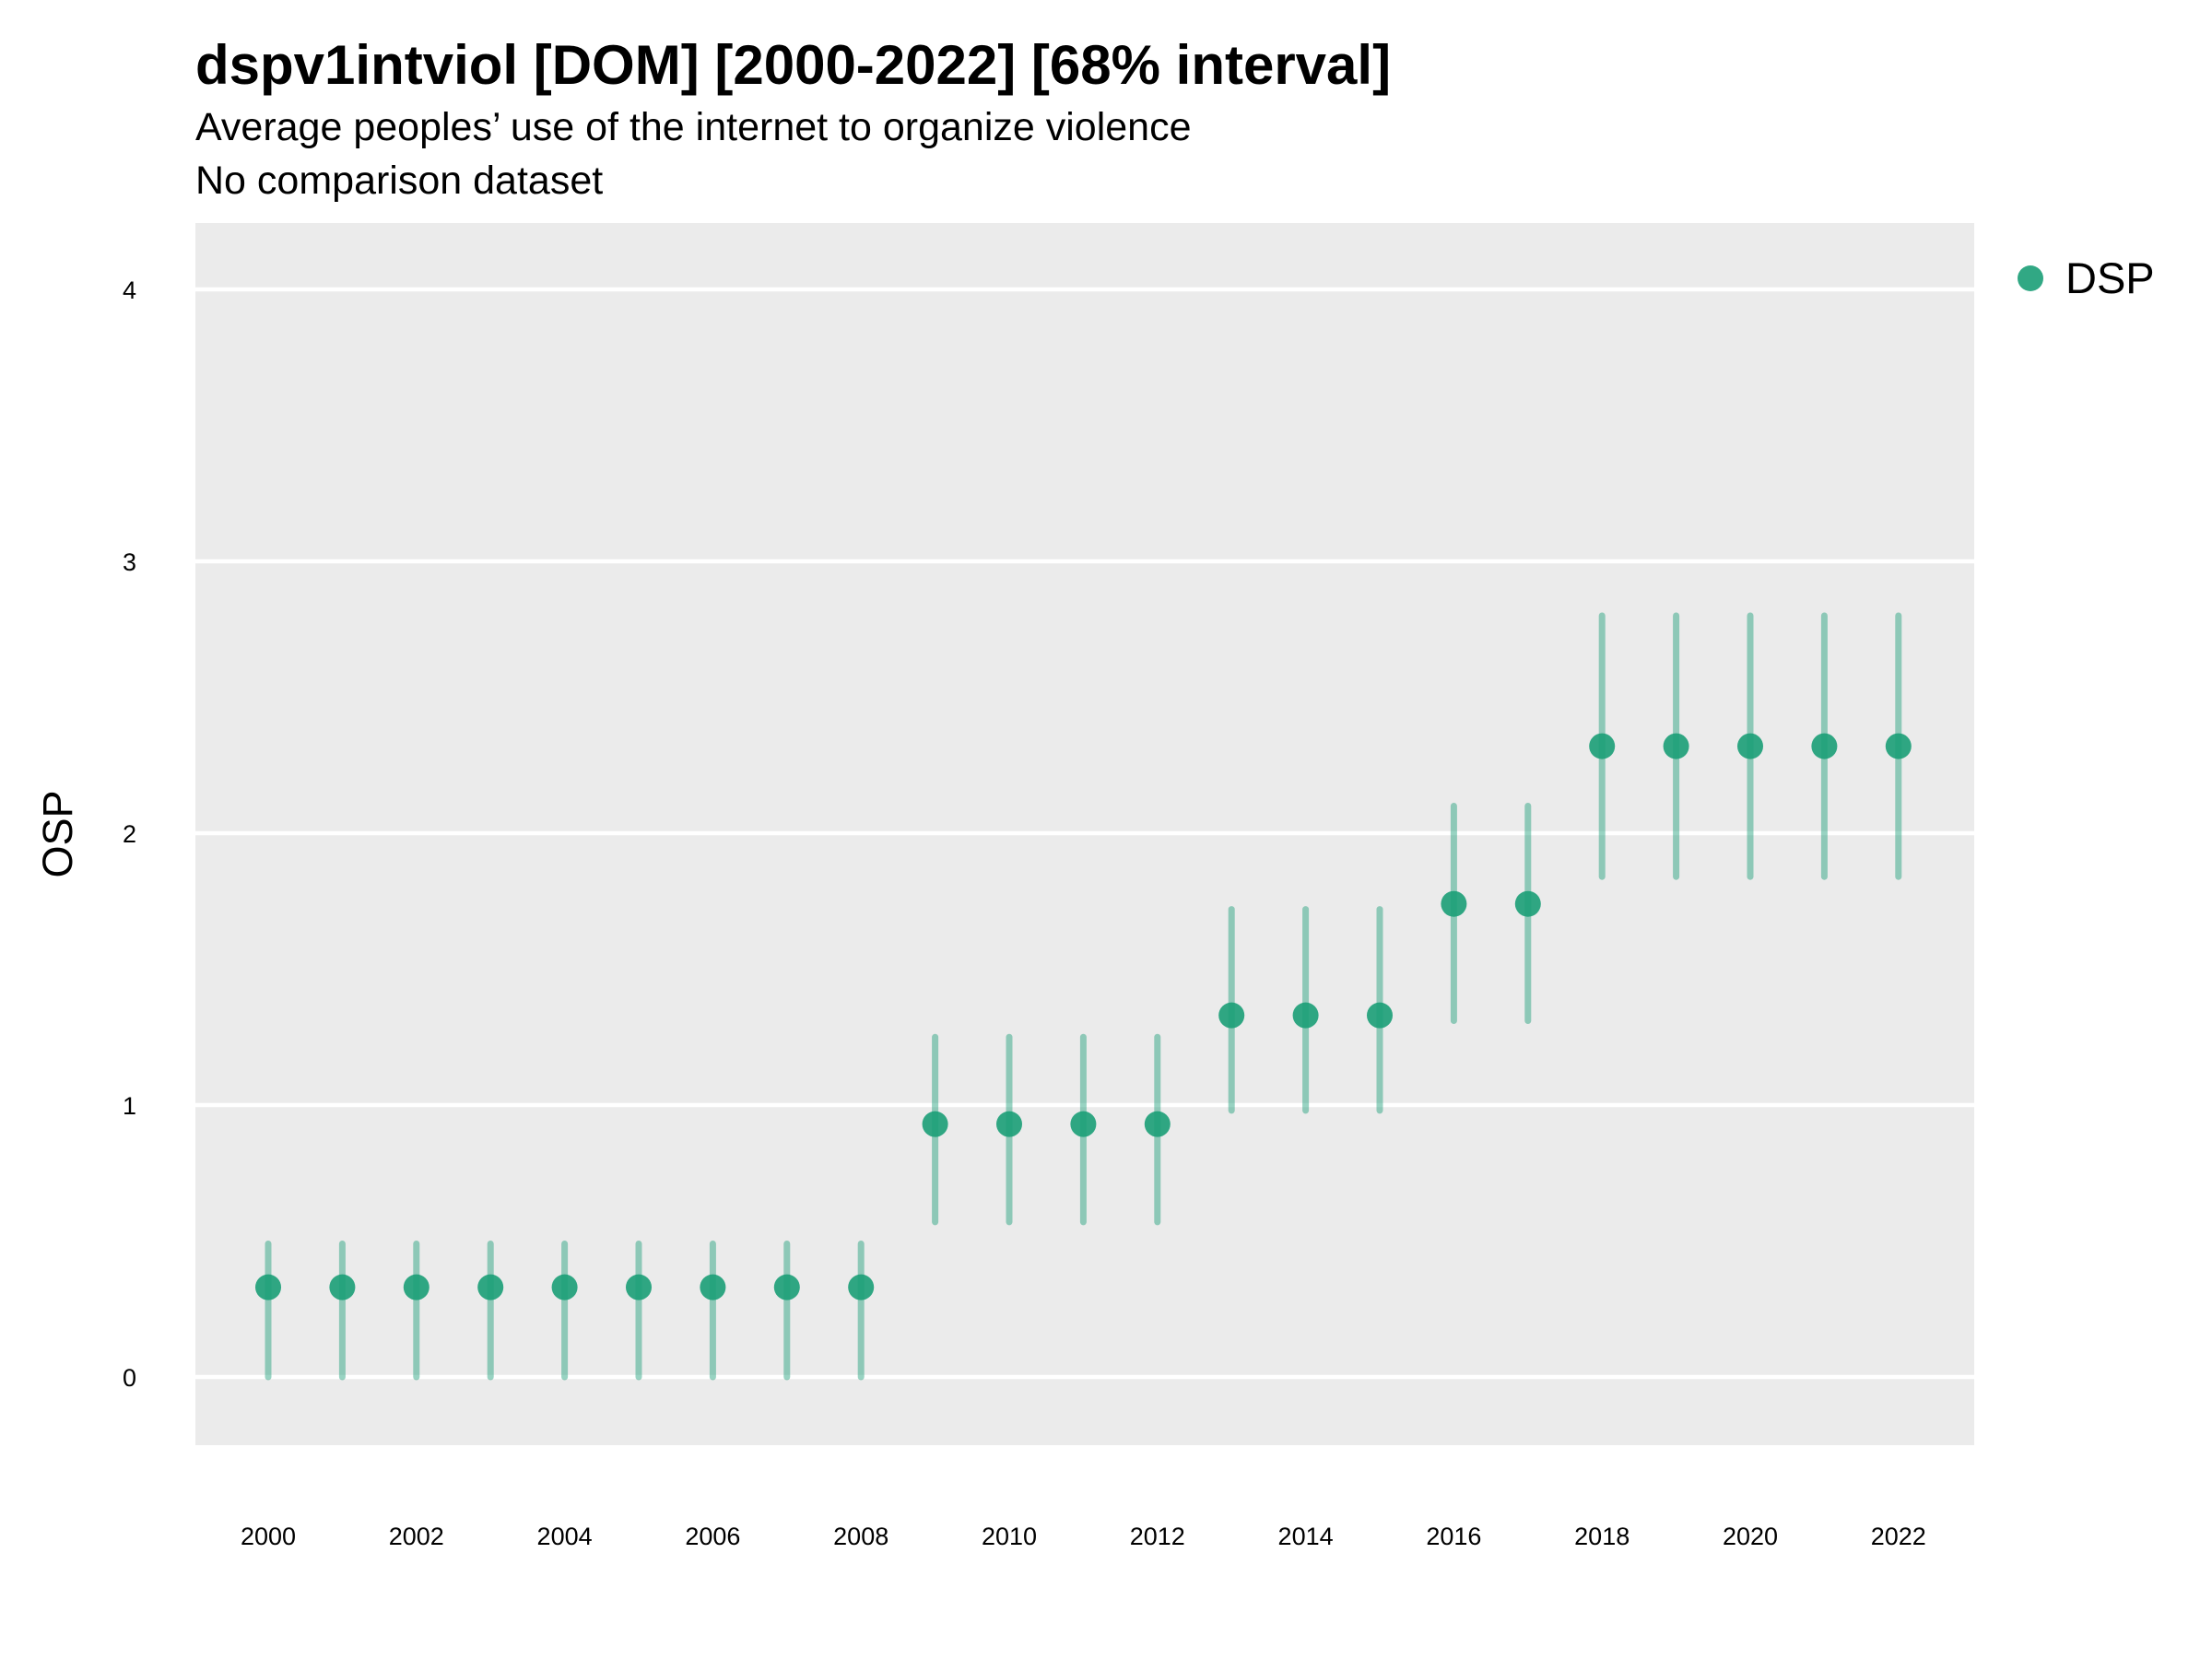 This screenshot has width=2212, height=1659. I want to click on x-tick-label: 2000, so click(268, 1536).